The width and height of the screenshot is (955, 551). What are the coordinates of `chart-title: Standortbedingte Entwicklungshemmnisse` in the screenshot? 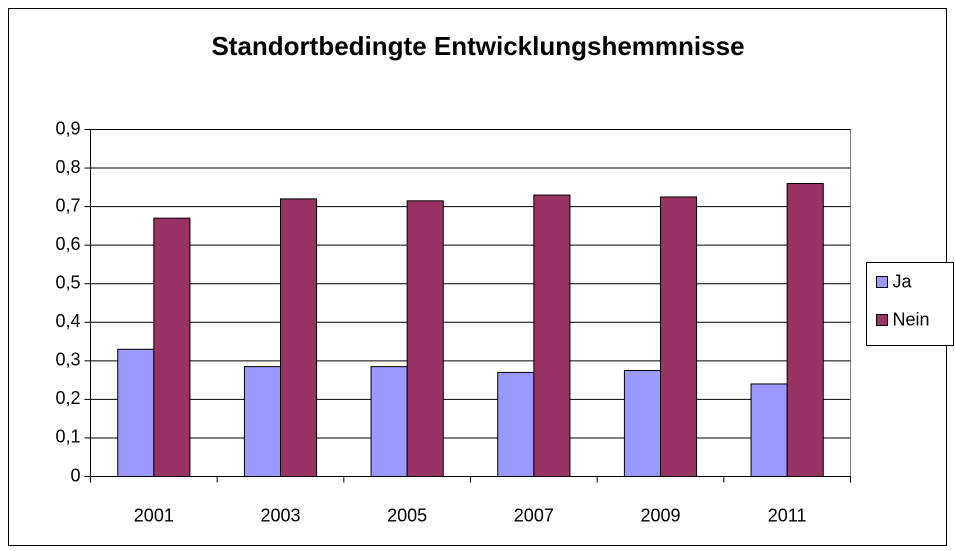 It's located at (477, 46).